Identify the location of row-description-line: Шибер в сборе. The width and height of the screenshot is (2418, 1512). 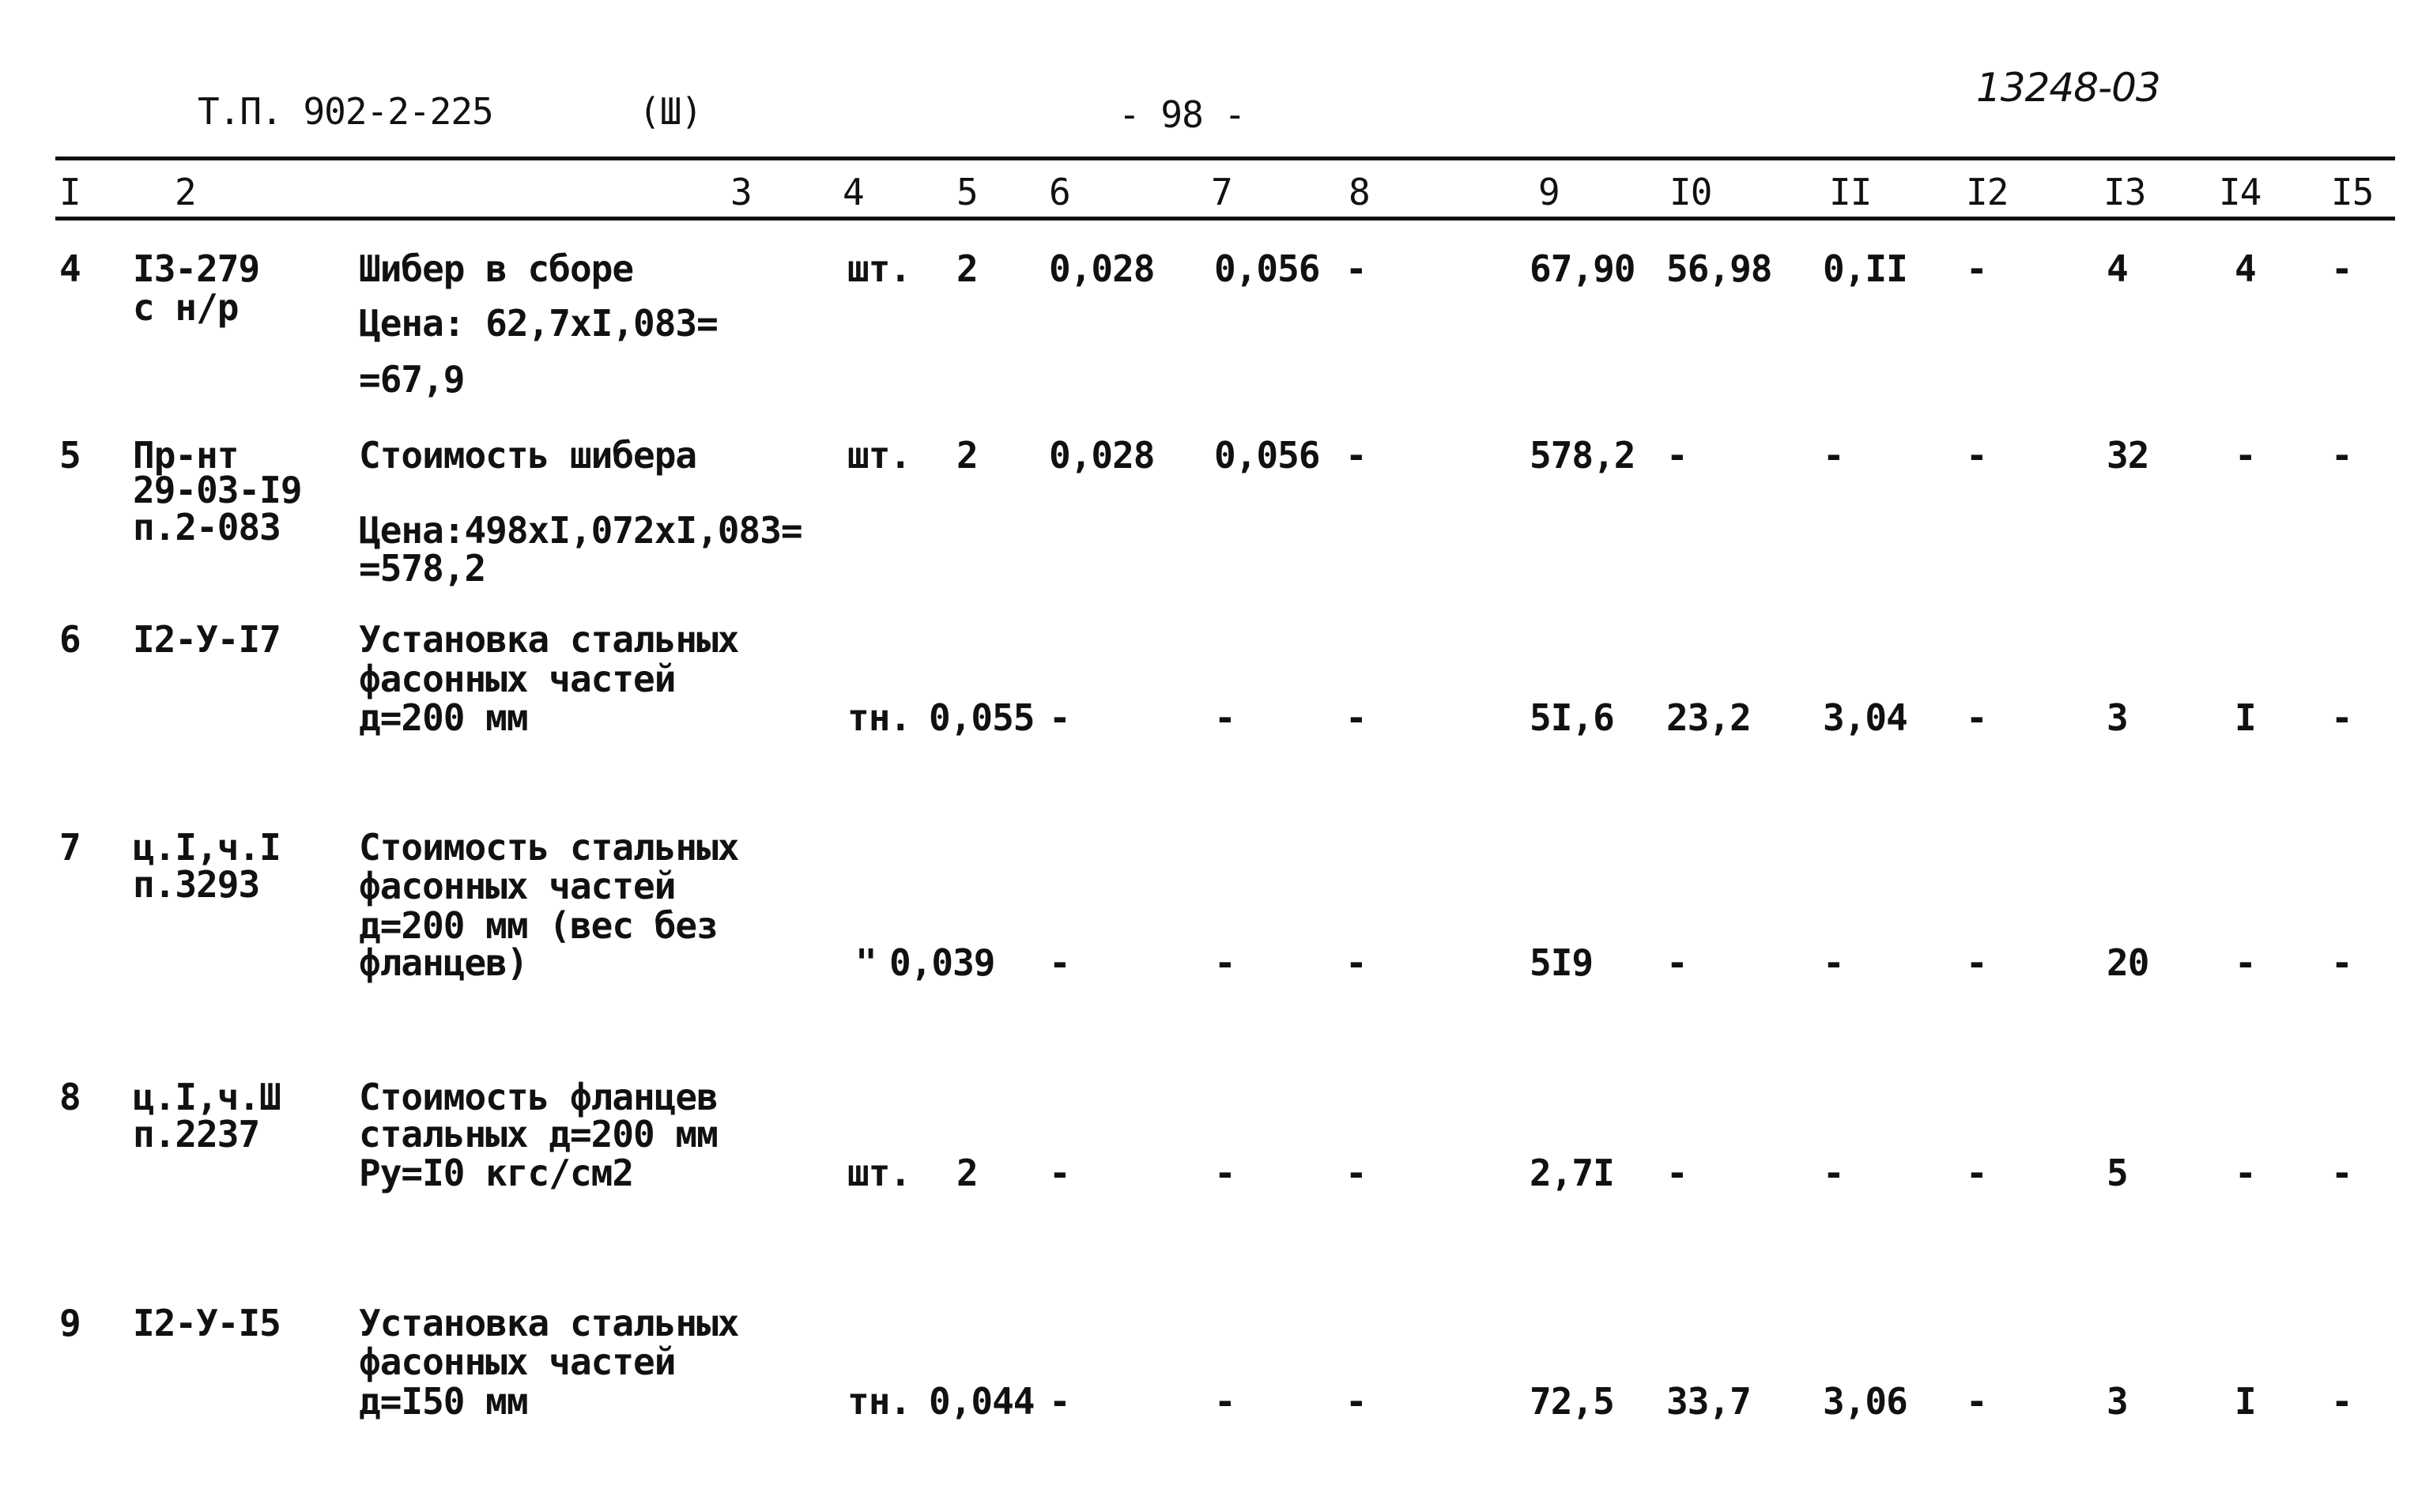
(496, 268).